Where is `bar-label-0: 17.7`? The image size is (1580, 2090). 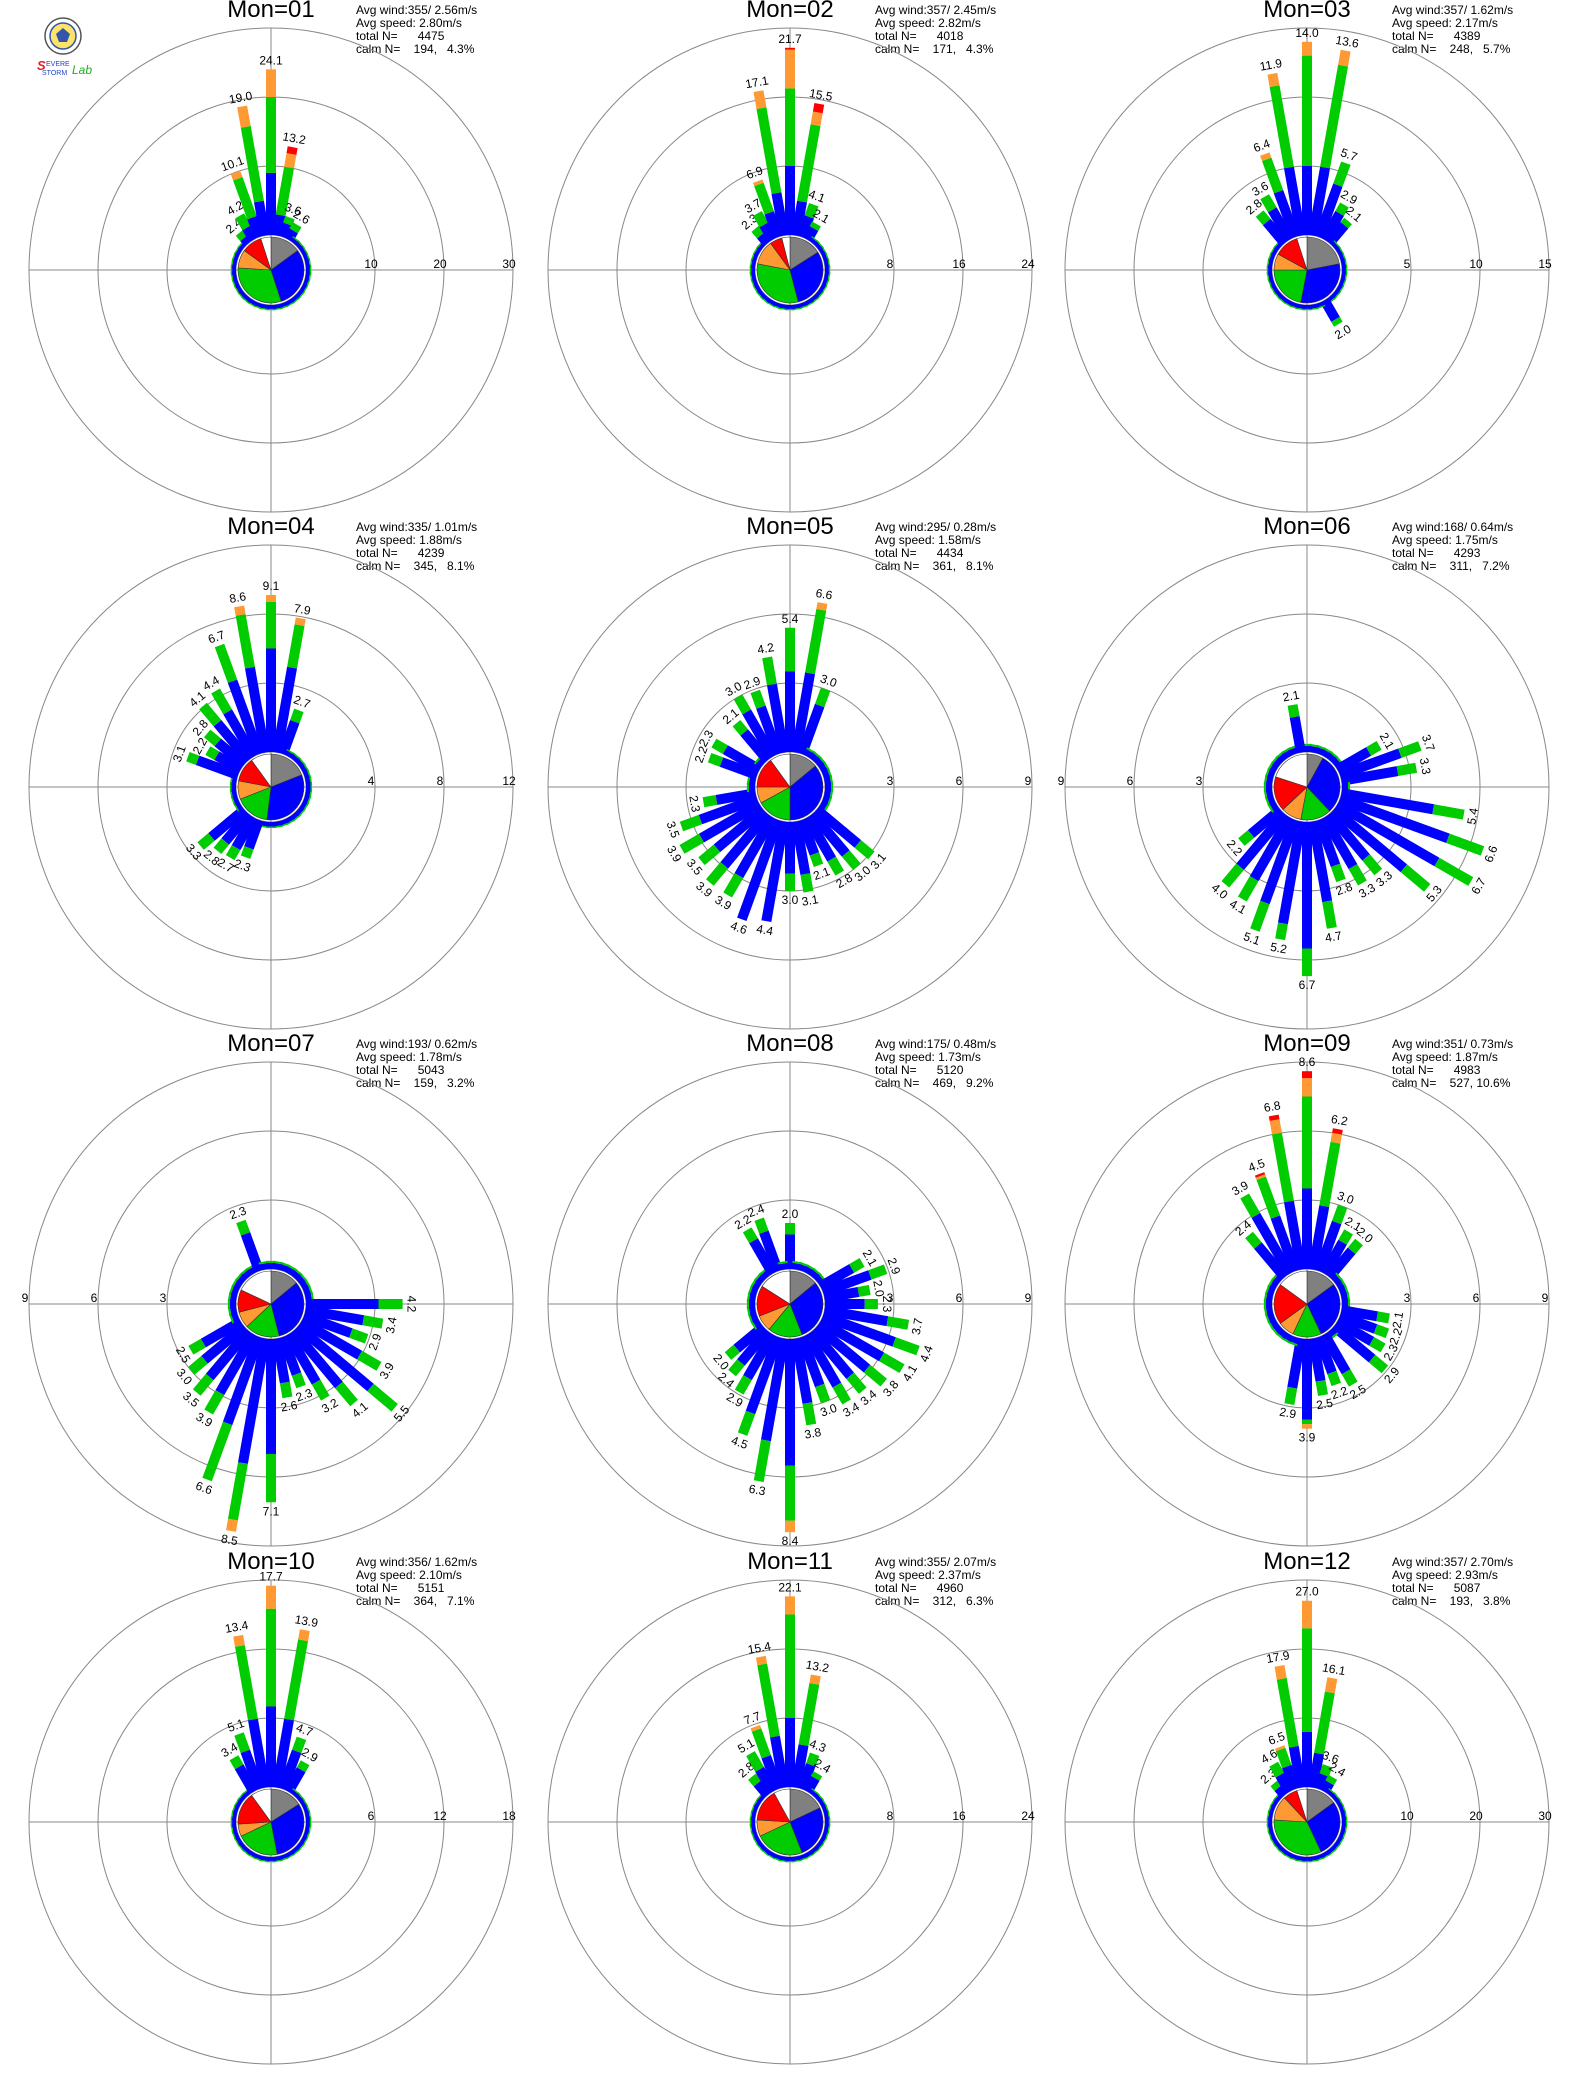 bar-label-0: 17.7 is located at coordinates (271, 1577).